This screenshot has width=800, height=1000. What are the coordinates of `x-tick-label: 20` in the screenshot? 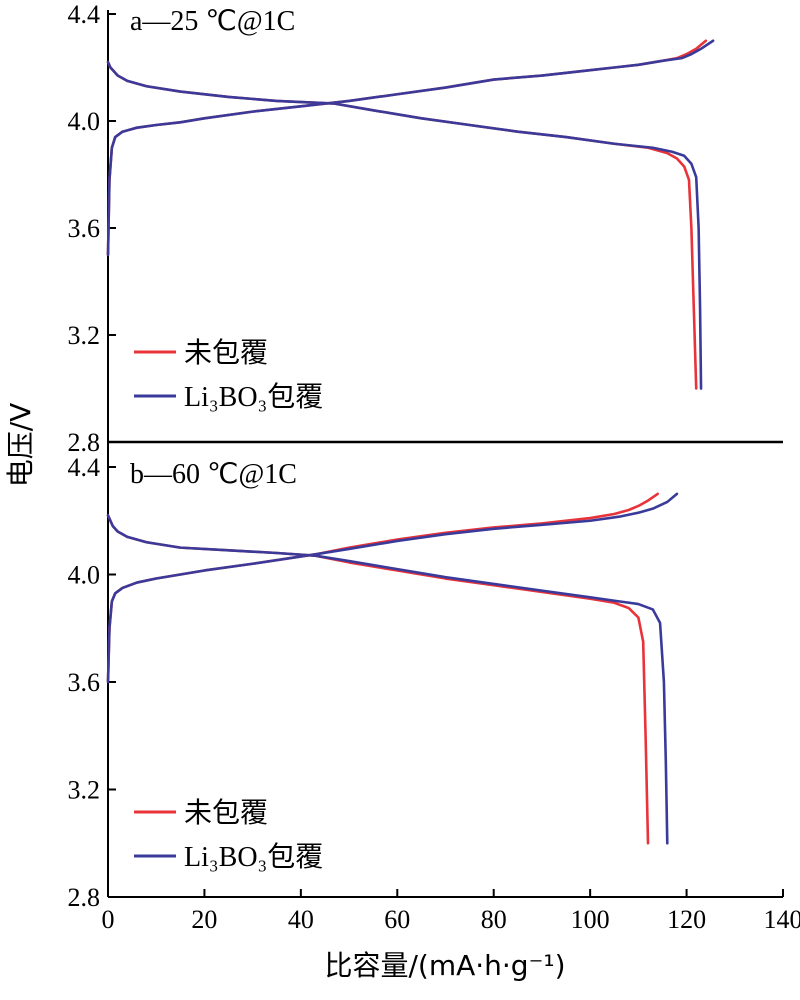 It's located at (204, 919).